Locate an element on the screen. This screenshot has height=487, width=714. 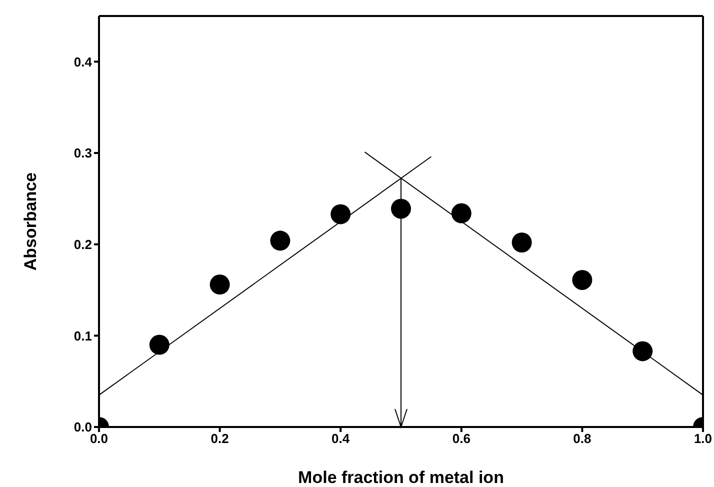
y-tick-label: 0.0 is located at coordinates (83, 427).